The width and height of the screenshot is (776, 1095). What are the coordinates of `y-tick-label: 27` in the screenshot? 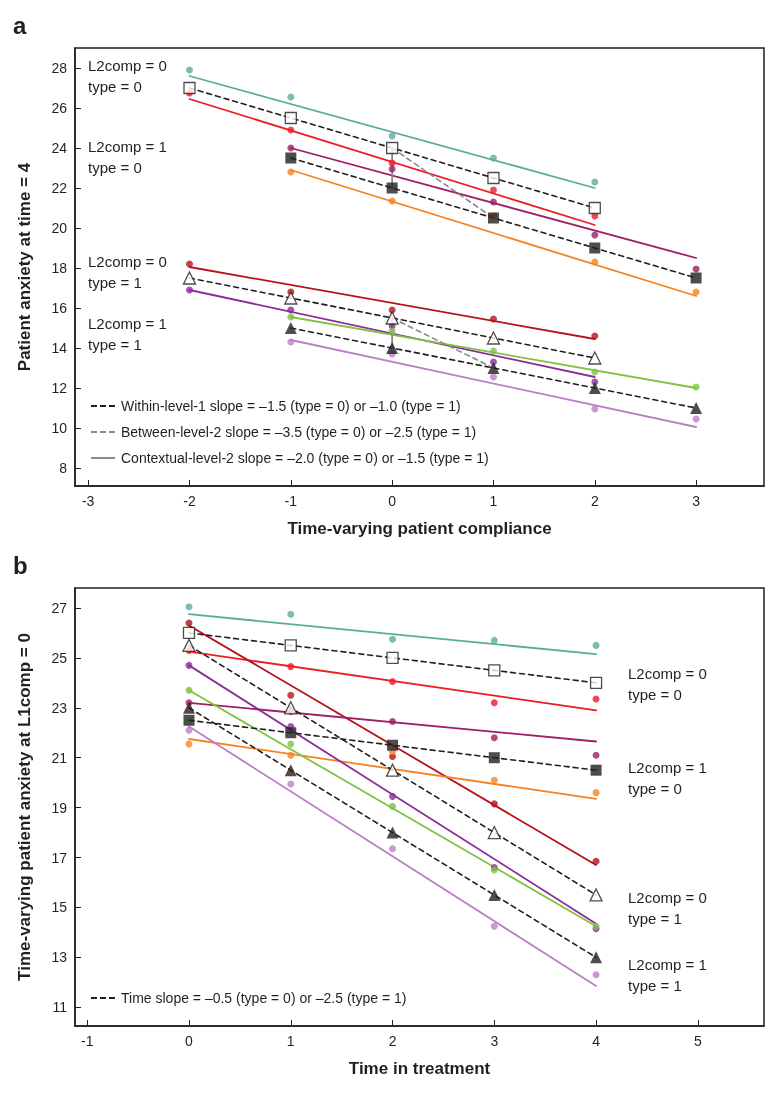 It's located at (59, 607).